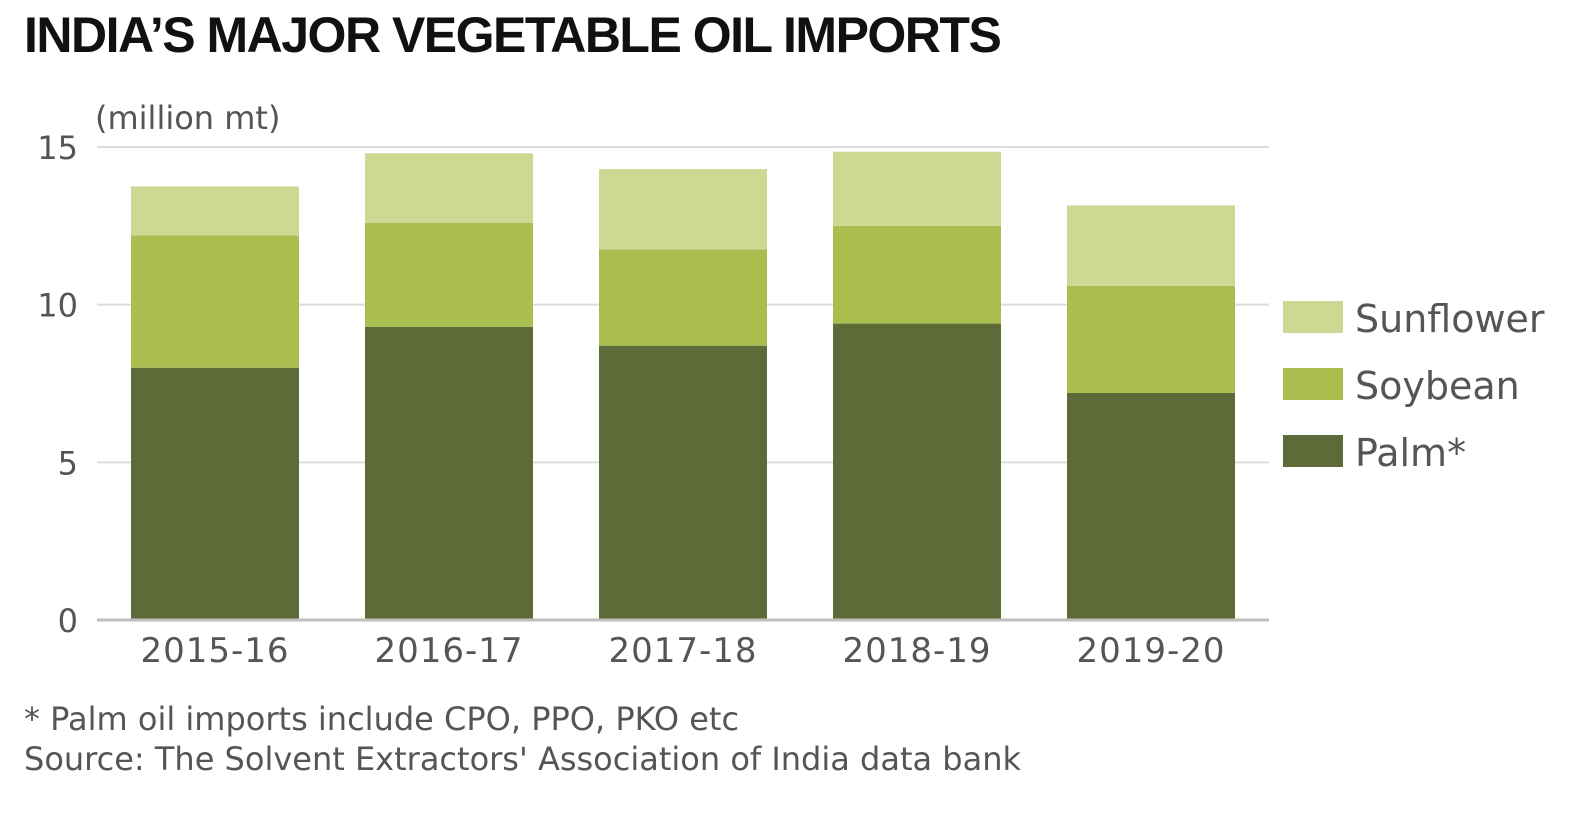  I want to click on legend-label-soybean: Soybean, so click(1437, 386).